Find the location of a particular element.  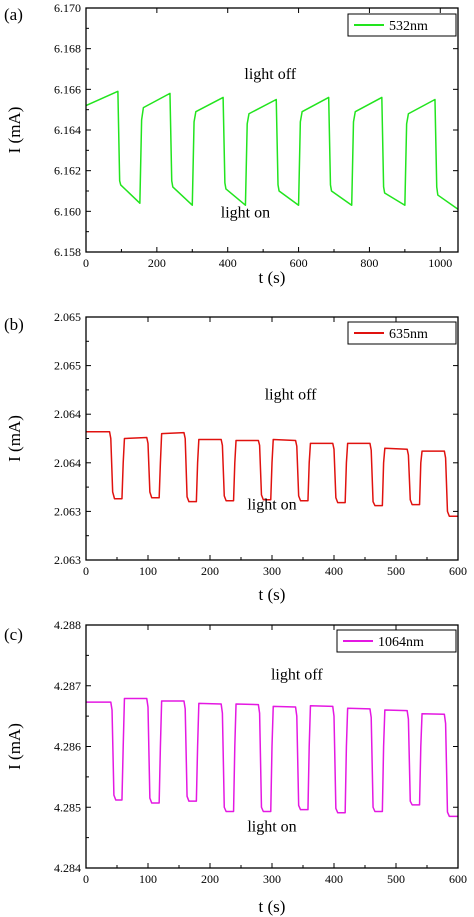

y-tick-label: 6.162 is located at coordinates (67, 171).